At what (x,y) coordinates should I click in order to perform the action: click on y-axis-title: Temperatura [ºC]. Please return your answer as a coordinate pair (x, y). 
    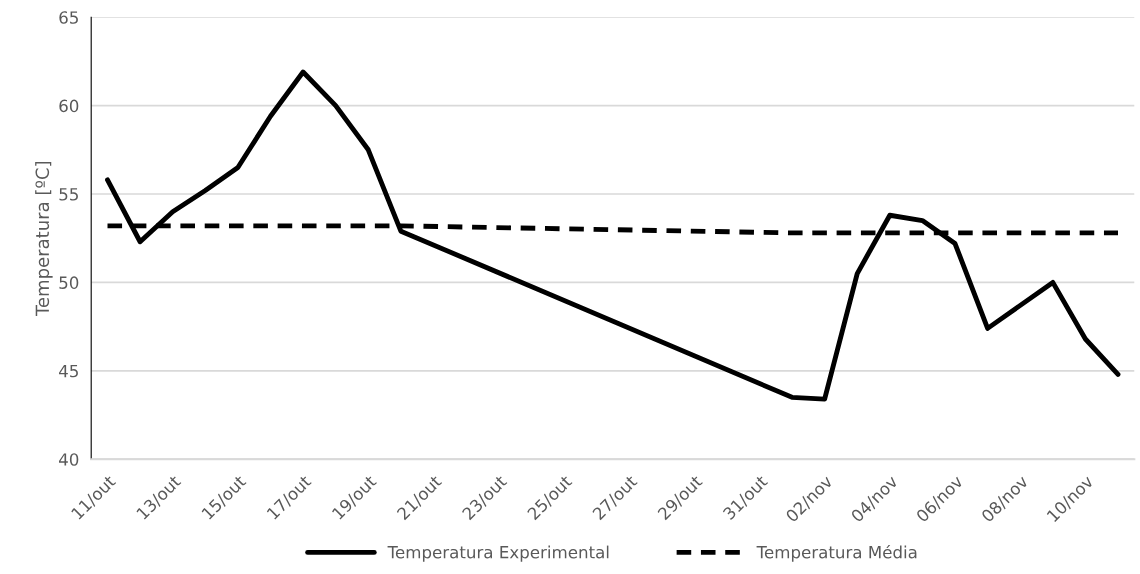
    Looking at the image, I should click on (44, 239).